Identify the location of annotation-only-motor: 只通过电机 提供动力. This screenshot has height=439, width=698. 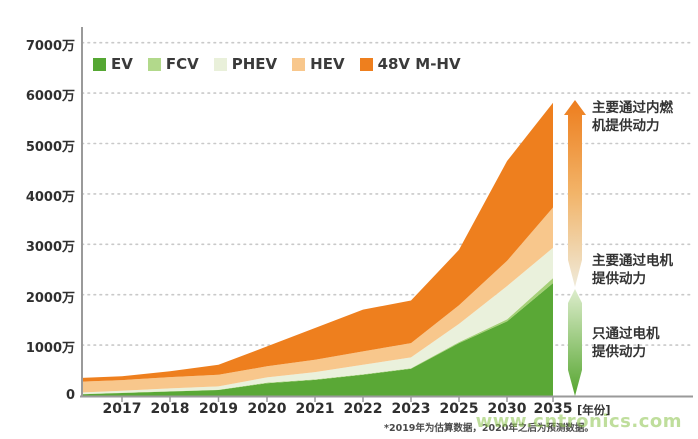
(626, 343).